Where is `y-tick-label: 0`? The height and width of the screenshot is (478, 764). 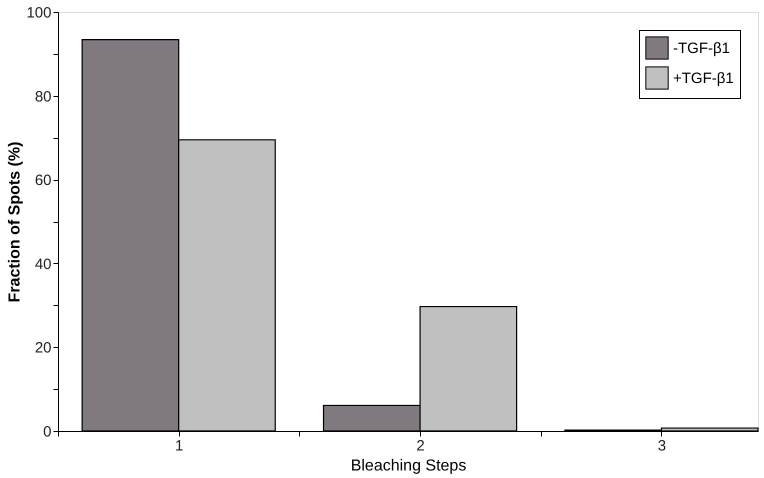 y-tick-label: 0 is located at coordinates (47, 432).